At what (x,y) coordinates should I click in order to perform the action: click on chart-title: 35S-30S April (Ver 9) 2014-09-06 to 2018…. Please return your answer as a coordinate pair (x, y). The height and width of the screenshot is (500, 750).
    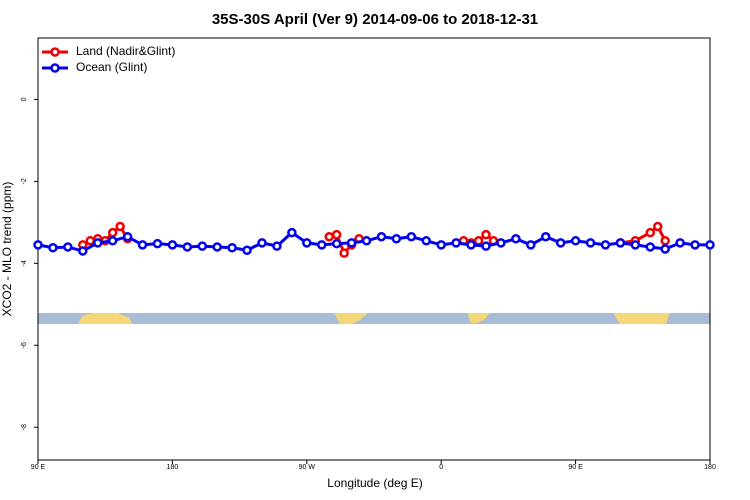
    Looking at the image, I should click on (375, 19).